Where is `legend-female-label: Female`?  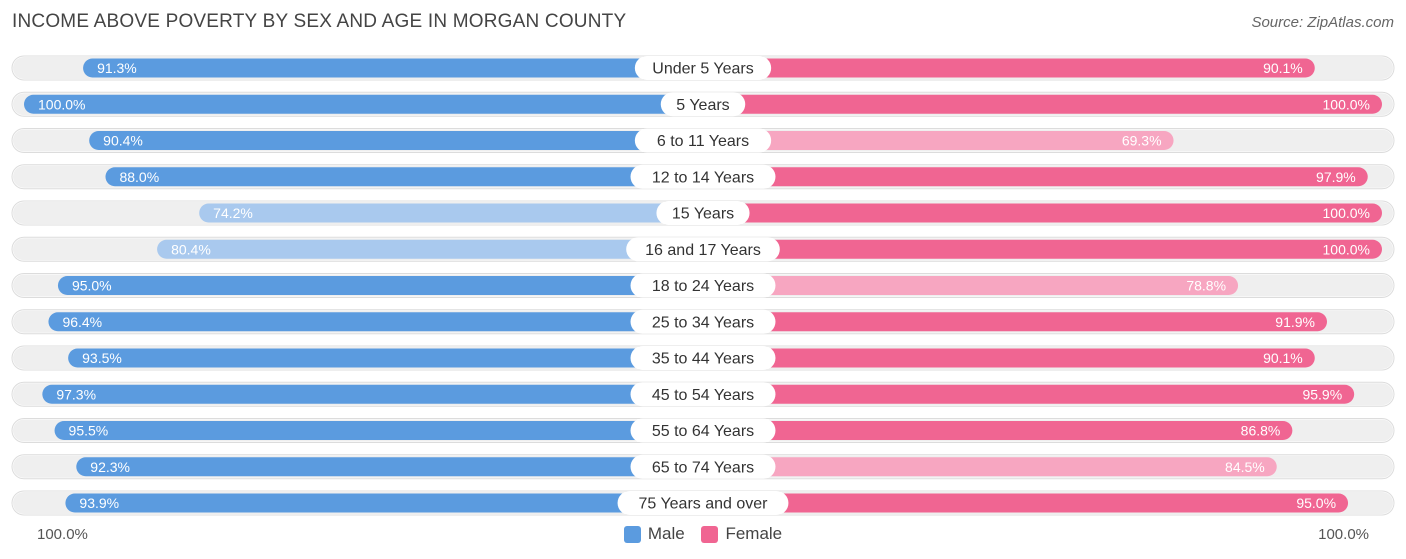
legend-female-label: Female is located at coordinates (754, 533).